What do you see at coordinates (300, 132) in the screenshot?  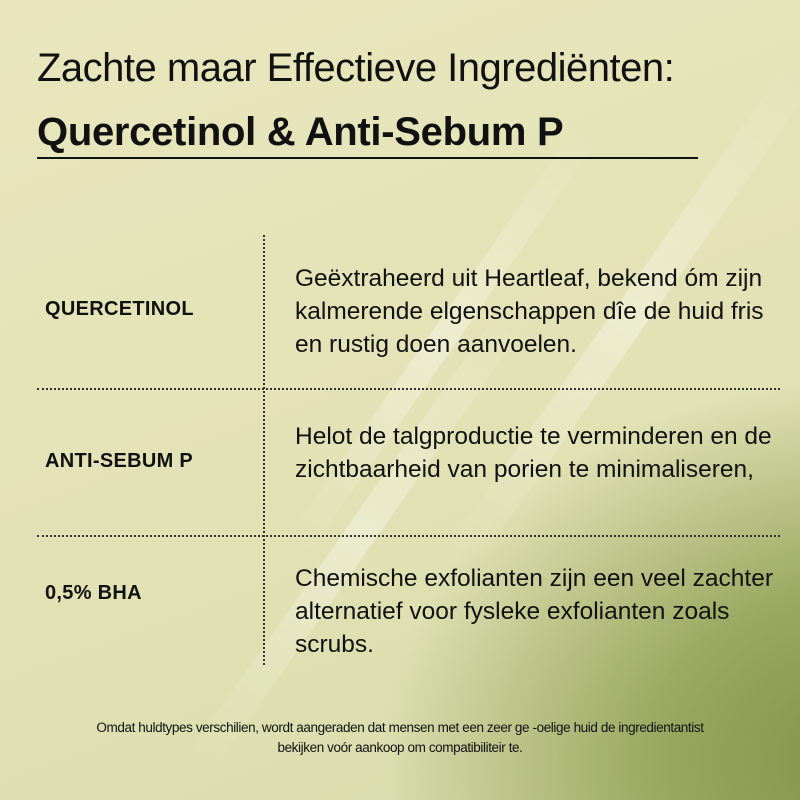 I see `title-line-2: Quercetinol & Anti-Sebum P` at bounding box center [300, 132].